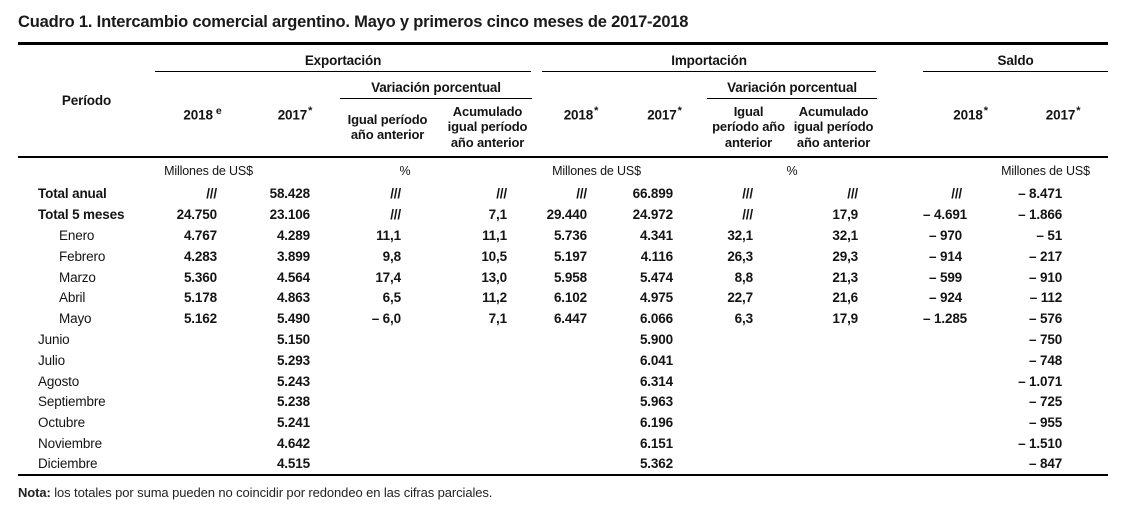  Describe the element at coordinates (293, 298) in the screenshot. I see `data-cell: 4.863` at that location.